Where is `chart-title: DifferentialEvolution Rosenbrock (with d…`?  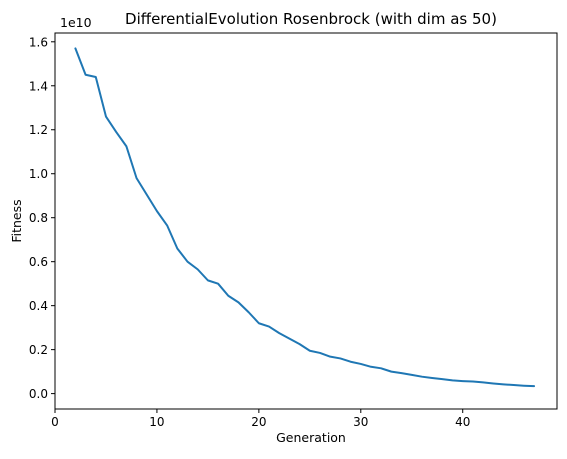 chart-title: DifferentialEvolution Rosenbrock (with d… is located at coordinates (311, 19).